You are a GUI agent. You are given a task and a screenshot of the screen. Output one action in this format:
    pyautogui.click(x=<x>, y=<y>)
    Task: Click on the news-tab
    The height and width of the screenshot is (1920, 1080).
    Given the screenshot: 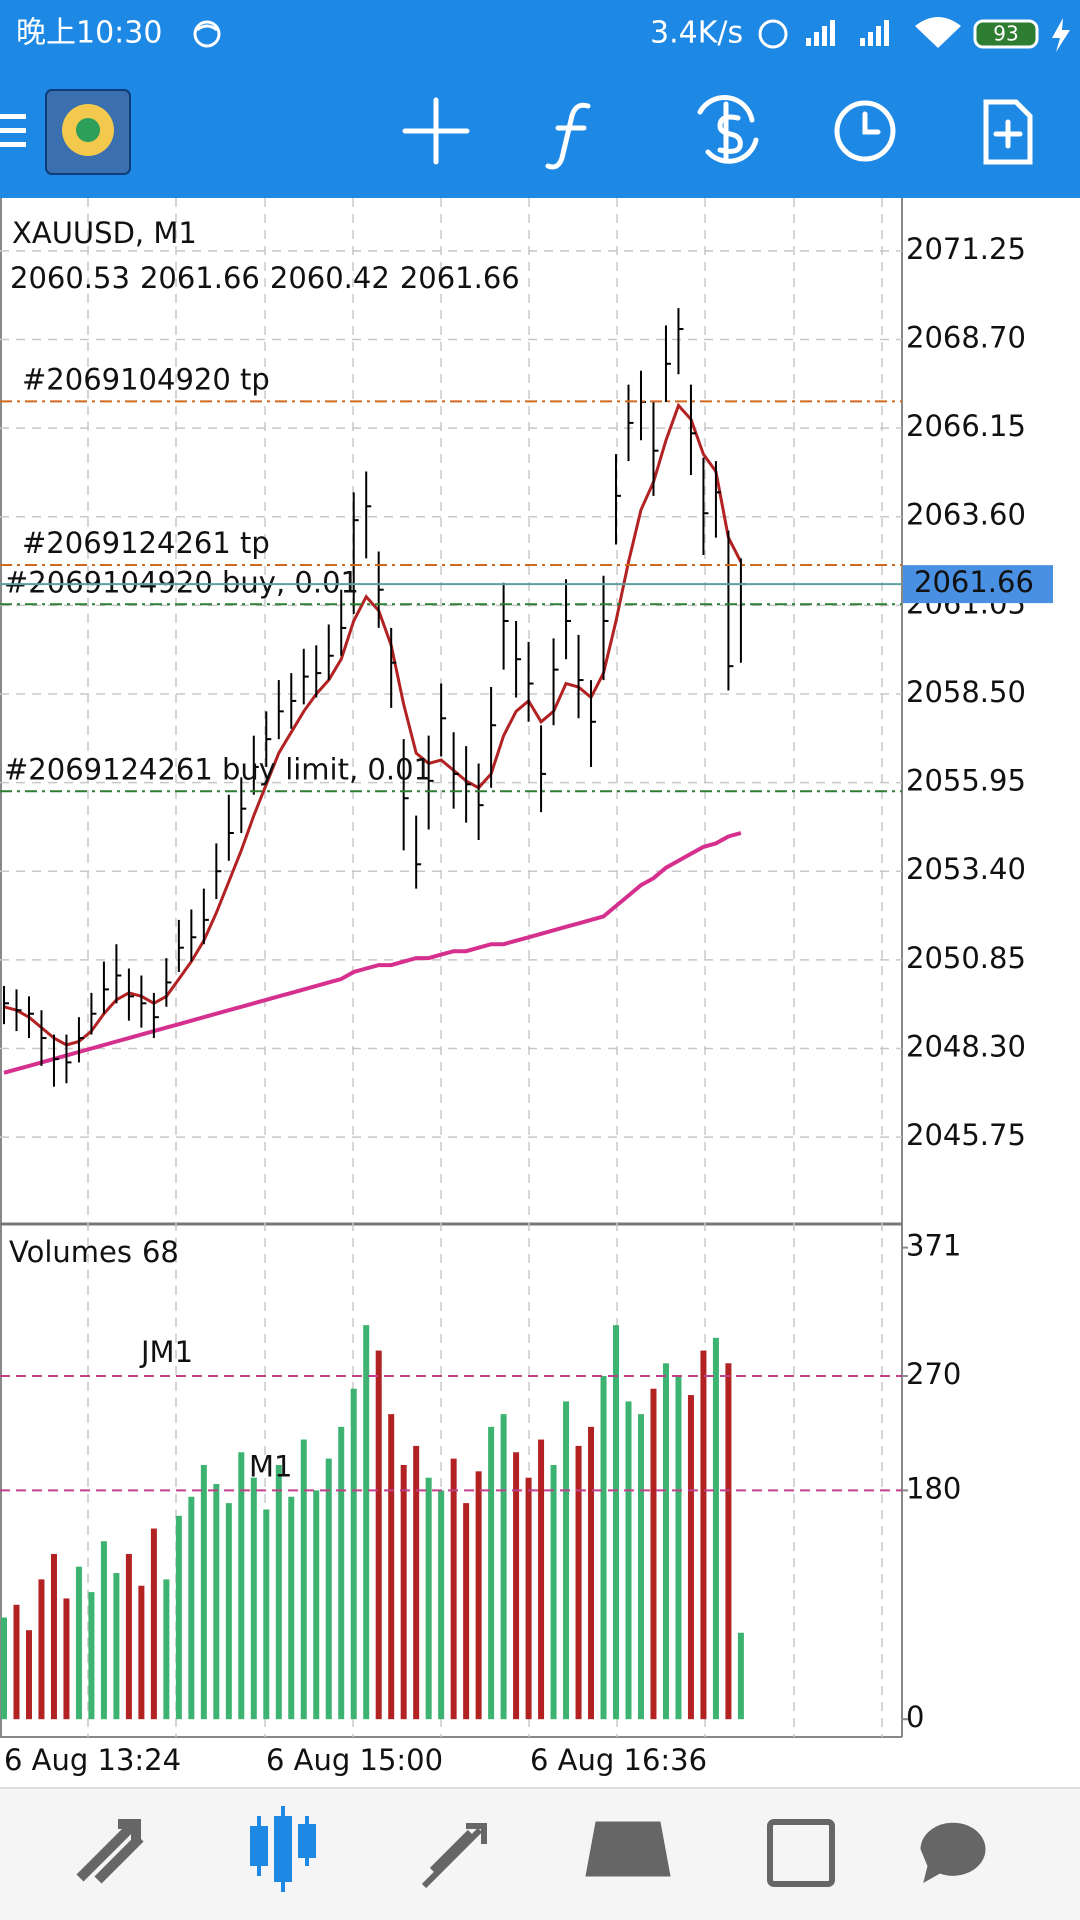 What is the action you would take?
    pyautogui.click(x=801, y=1853)
    